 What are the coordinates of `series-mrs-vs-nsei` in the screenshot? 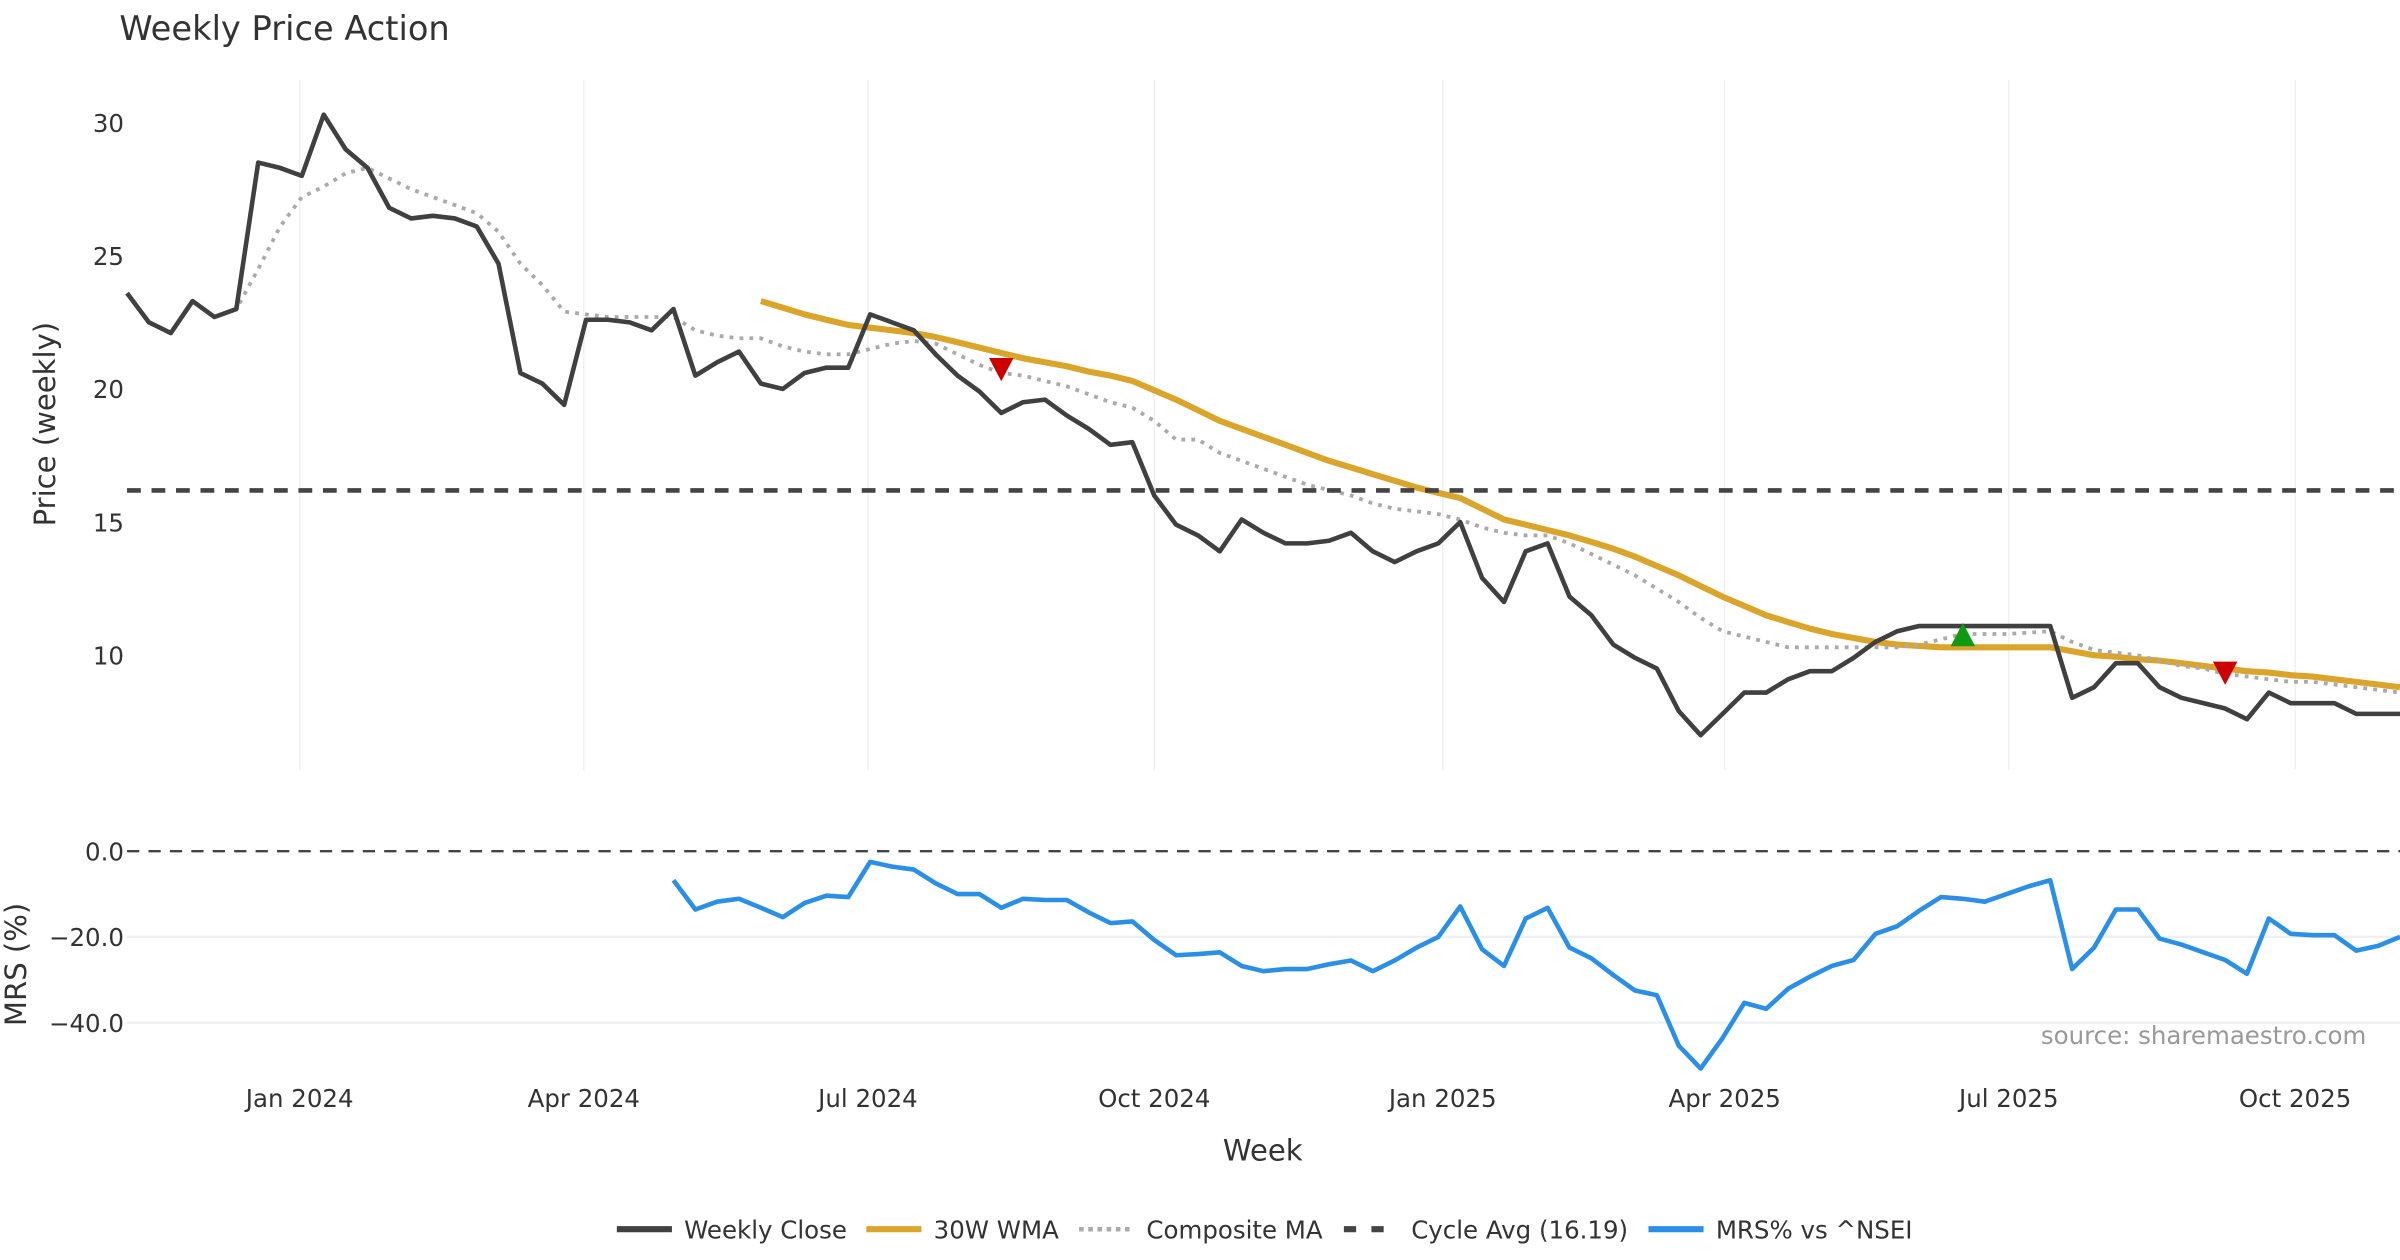 It's located at (1535, 965).